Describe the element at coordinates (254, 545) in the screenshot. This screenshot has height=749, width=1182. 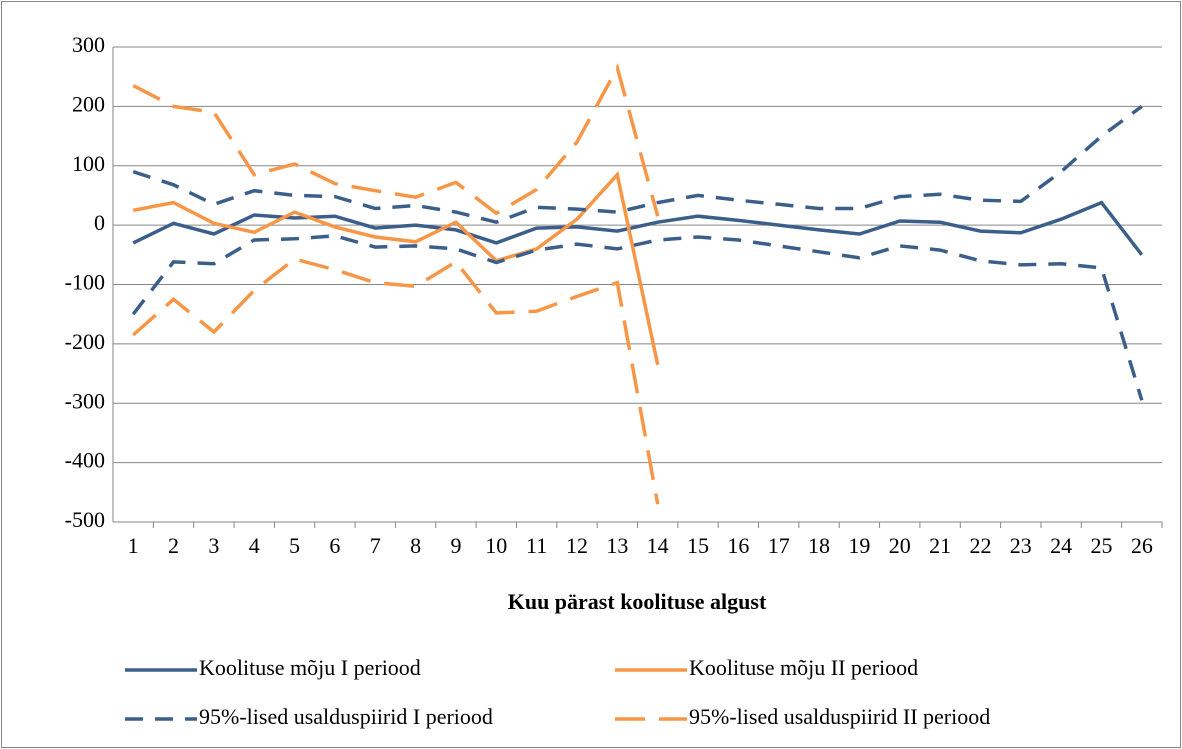
I see `x-tick-label: 4` at that location.